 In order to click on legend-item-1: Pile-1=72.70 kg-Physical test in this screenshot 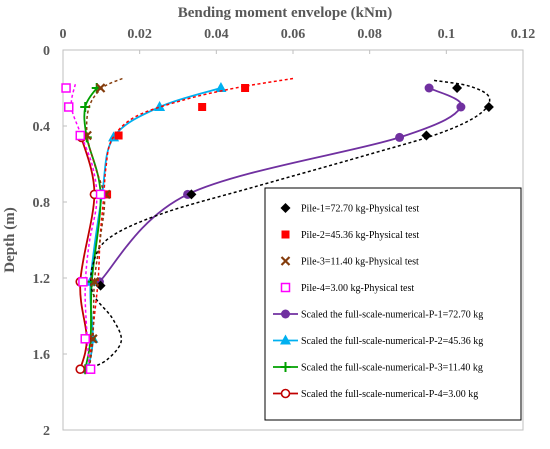, I will do `click(349, 209)`.